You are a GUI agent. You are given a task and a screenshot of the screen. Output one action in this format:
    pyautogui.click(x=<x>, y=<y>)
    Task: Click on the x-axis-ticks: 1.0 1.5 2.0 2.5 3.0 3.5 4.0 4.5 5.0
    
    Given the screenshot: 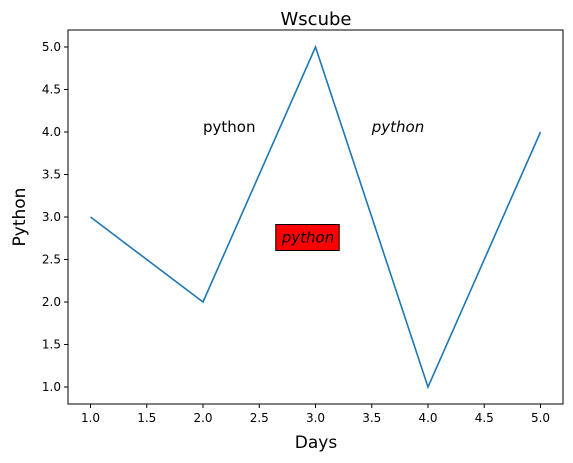 What is the action you would take?
    pyautogui.click(x=315, y=414)
    